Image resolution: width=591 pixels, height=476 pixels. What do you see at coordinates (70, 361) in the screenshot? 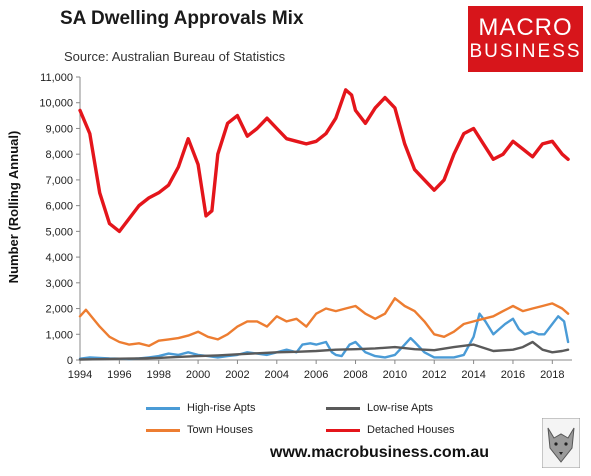
I see `y-tick-label: 0` at bounding box center [70, 361].